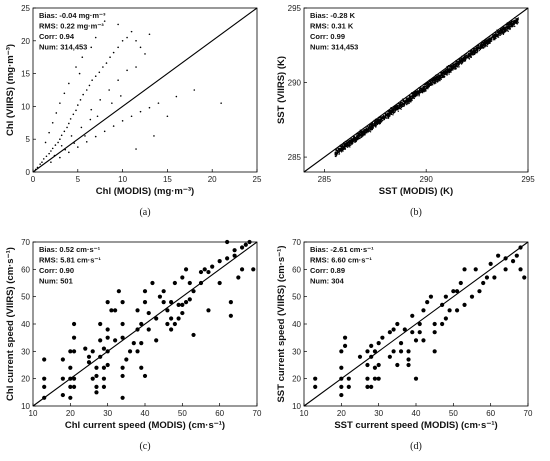 This screenshot has width=550, height=461. I want to click on stat-line: Bias: -0.28 K, so click(333, 15).